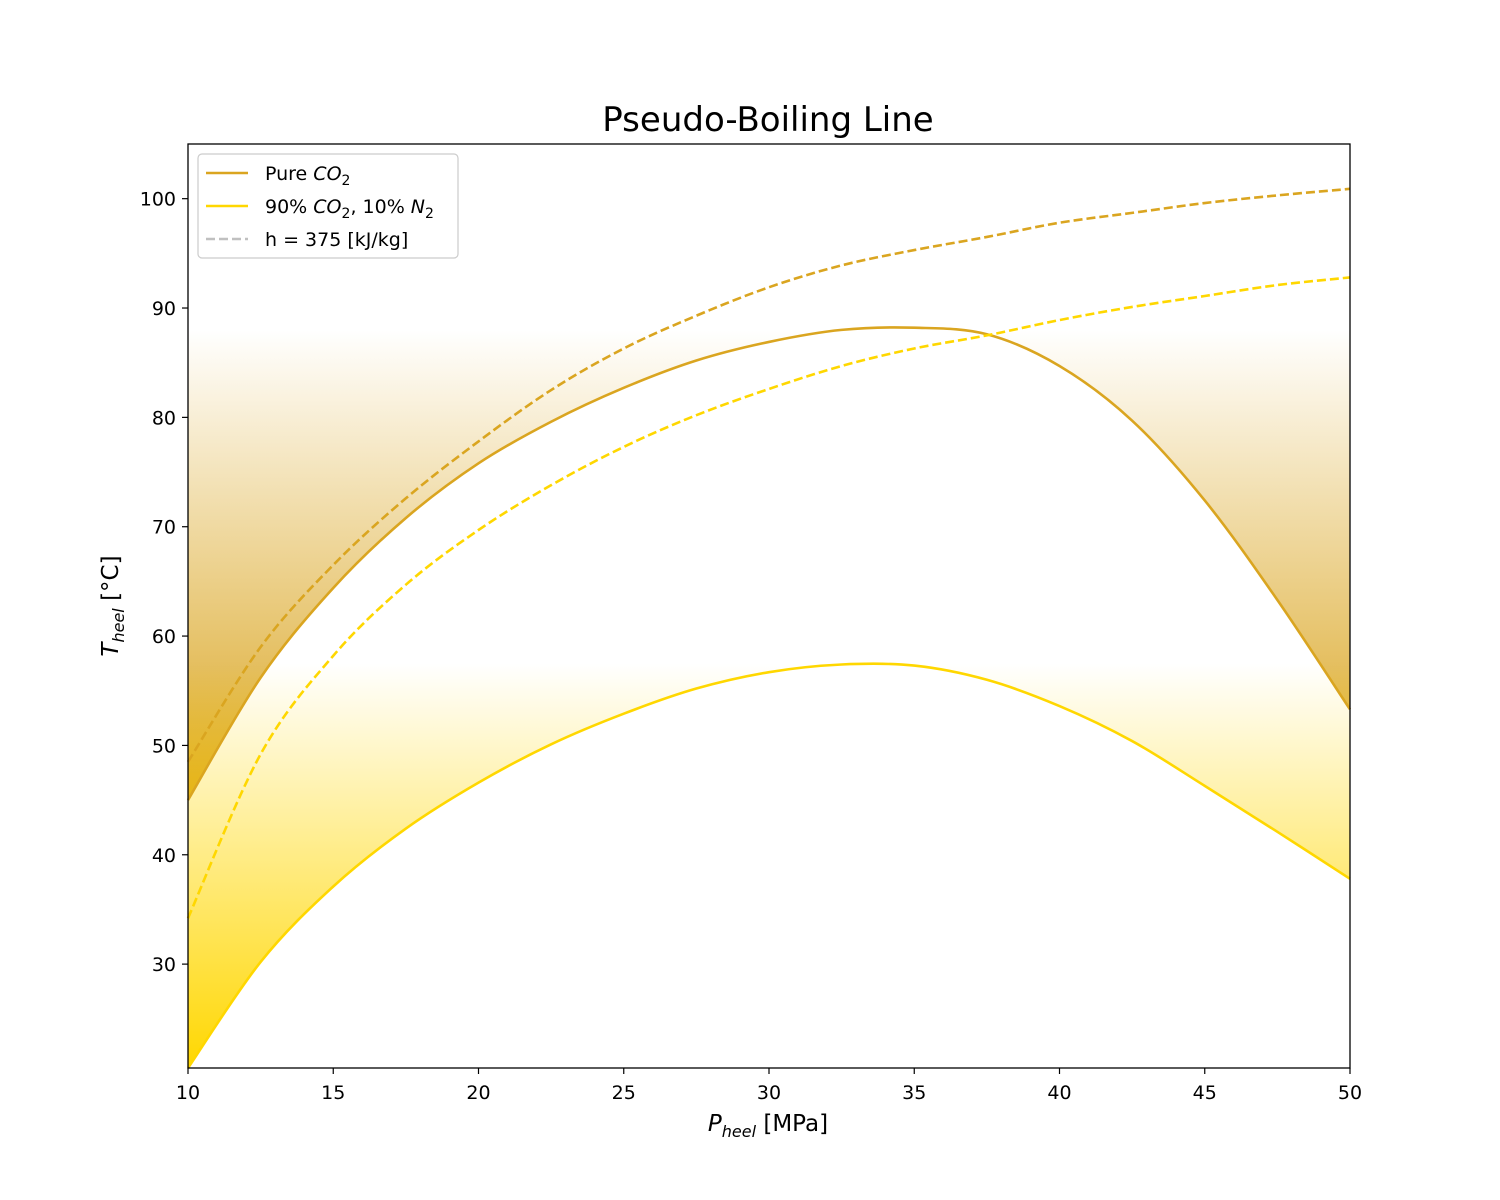 The width and height of the screenshot is (1500, 1200). Describe the element at coordinates (336, 240) in the screenshot. I see `legend-label: h = 375 [kJ/kg]` at that location.